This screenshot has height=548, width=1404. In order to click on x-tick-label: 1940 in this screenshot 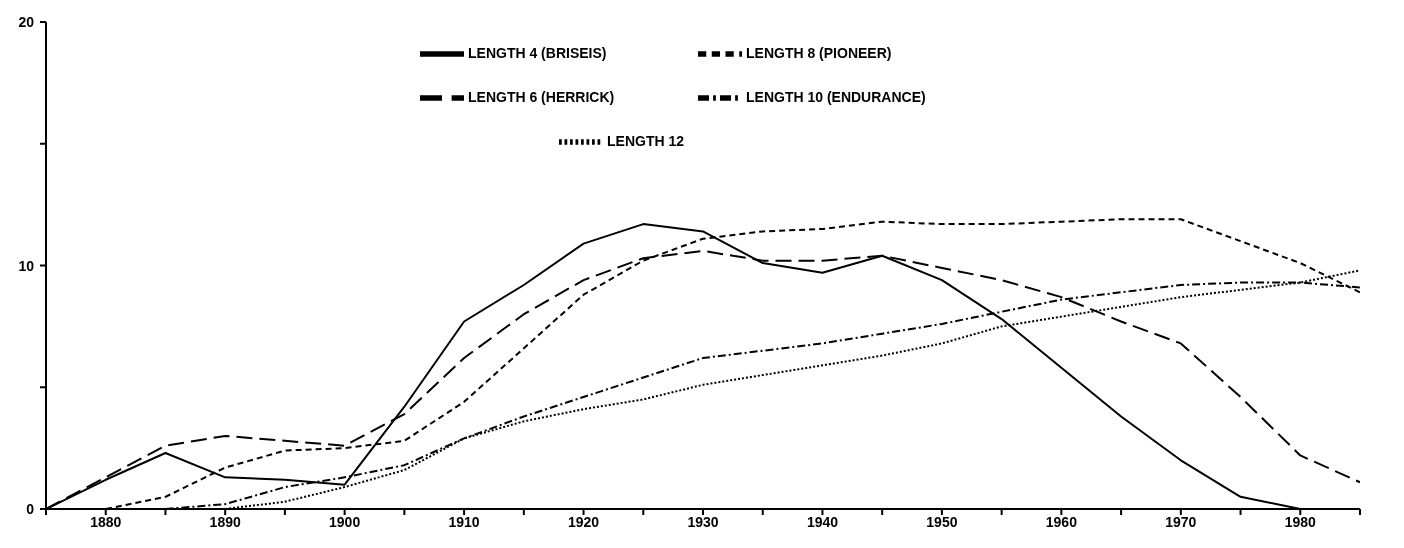, I will do `click(822, 521)`.